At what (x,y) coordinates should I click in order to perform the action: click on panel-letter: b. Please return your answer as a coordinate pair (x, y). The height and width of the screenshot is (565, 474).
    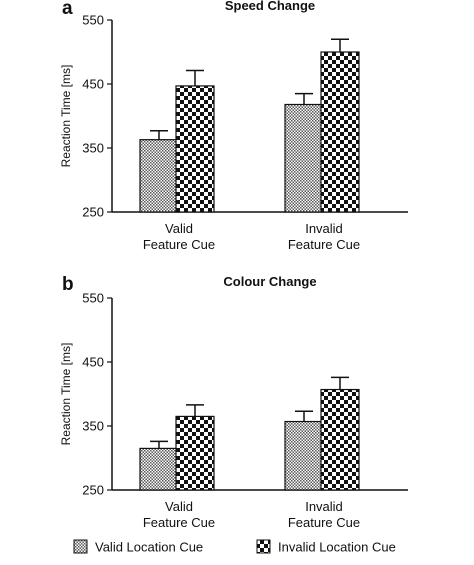
    Looking at the image, I should click on (68, 284).